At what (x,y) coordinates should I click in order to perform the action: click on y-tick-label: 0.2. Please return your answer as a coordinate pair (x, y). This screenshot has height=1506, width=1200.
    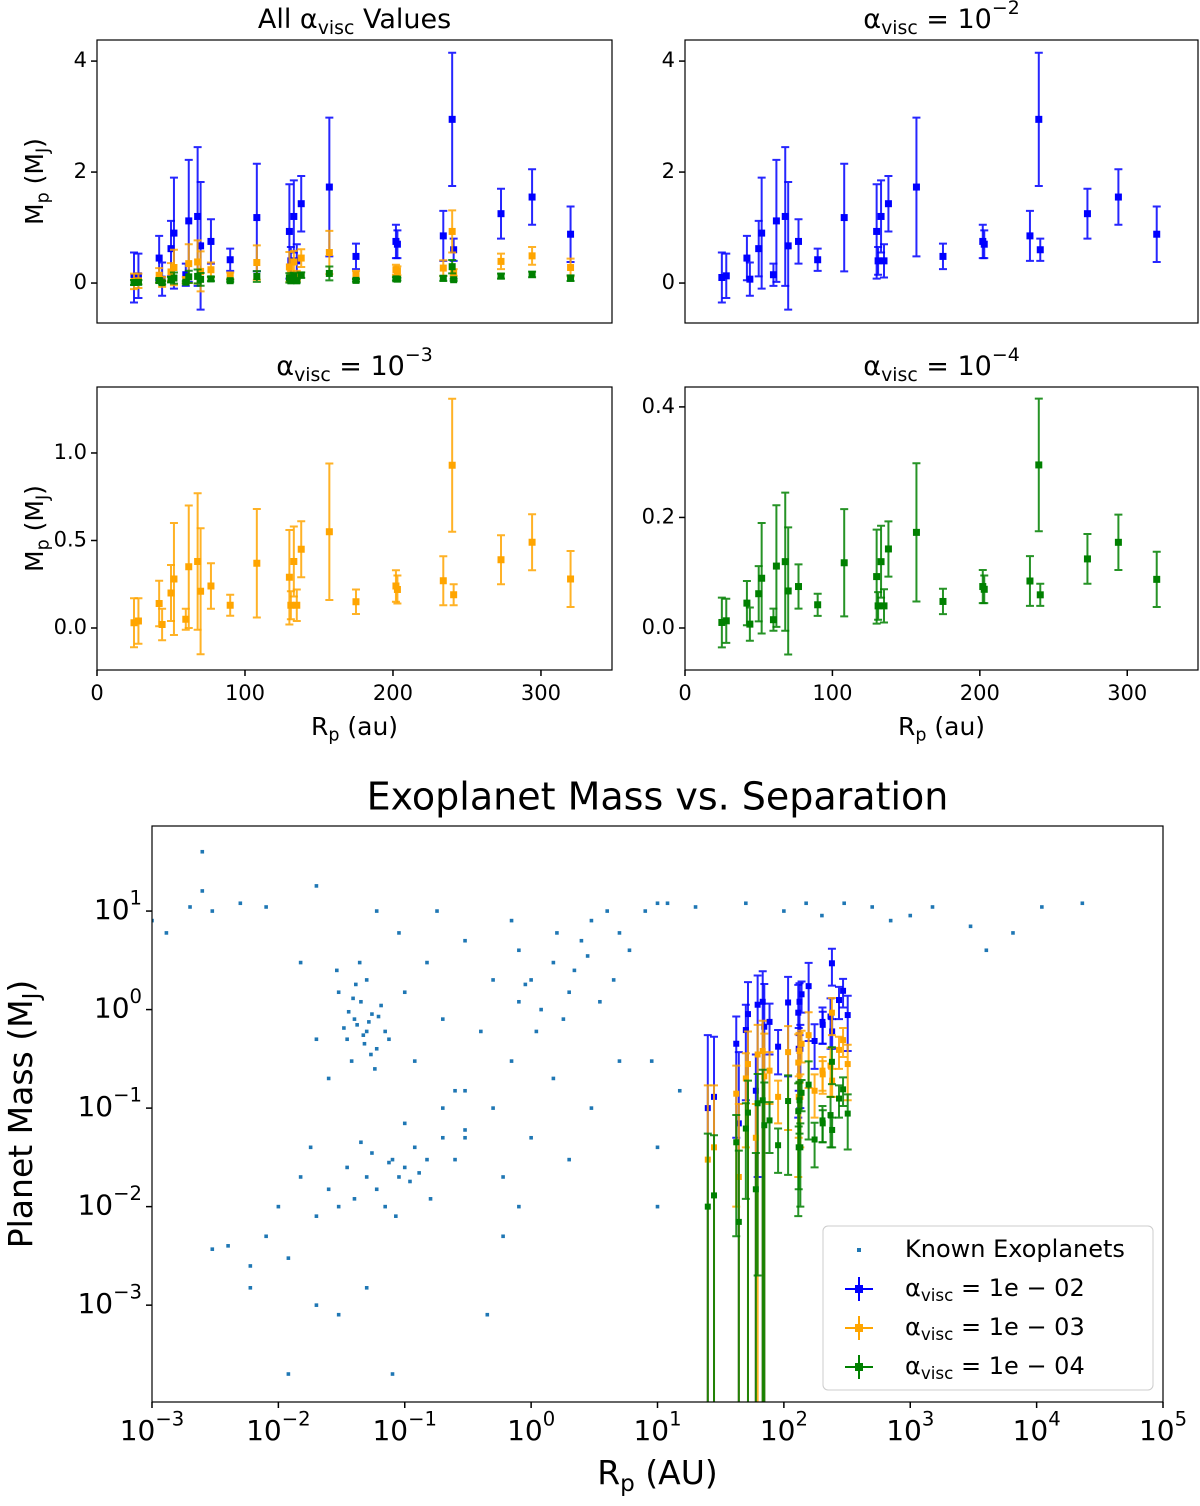
    Looking at the image, I should click on (658, 516).